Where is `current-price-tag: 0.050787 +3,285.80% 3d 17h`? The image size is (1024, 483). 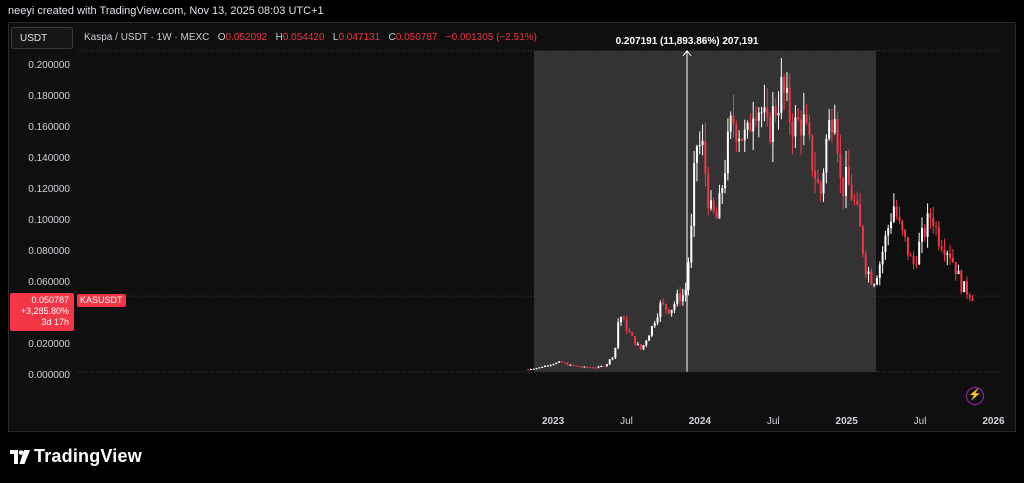 current-price-tag: 0.050787 +3,285.80% 3d 17h is located at coordinates (42, 312).